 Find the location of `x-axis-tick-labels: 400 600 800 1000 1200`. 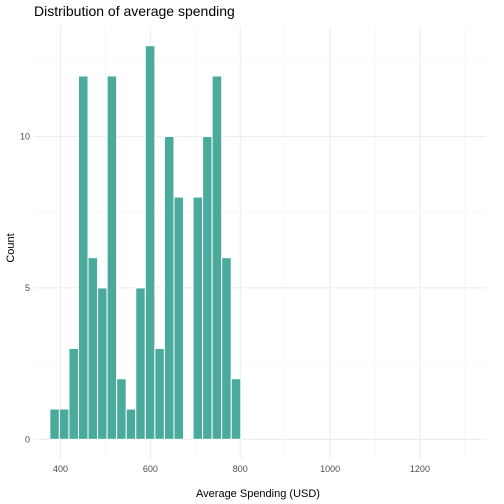

x-axis-tick-labels: 400 600 800 1000 1200 is located at coordinates (241, 469).